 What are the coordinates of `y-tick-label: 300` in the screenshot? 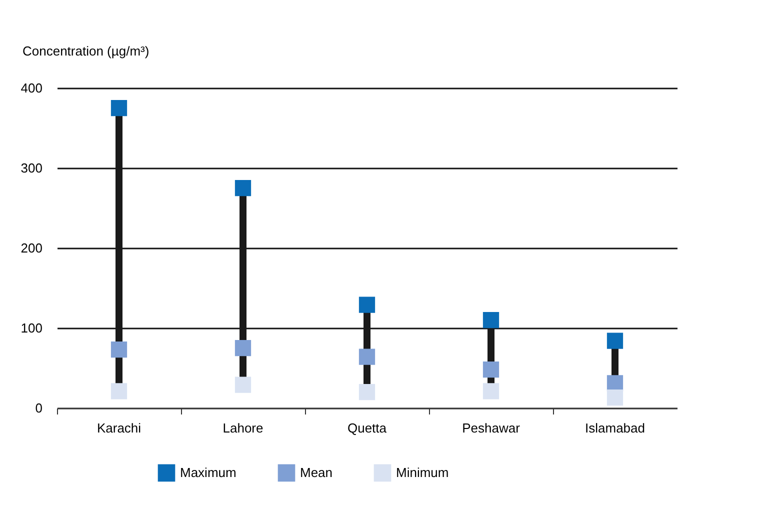 It's located at (31, 168).